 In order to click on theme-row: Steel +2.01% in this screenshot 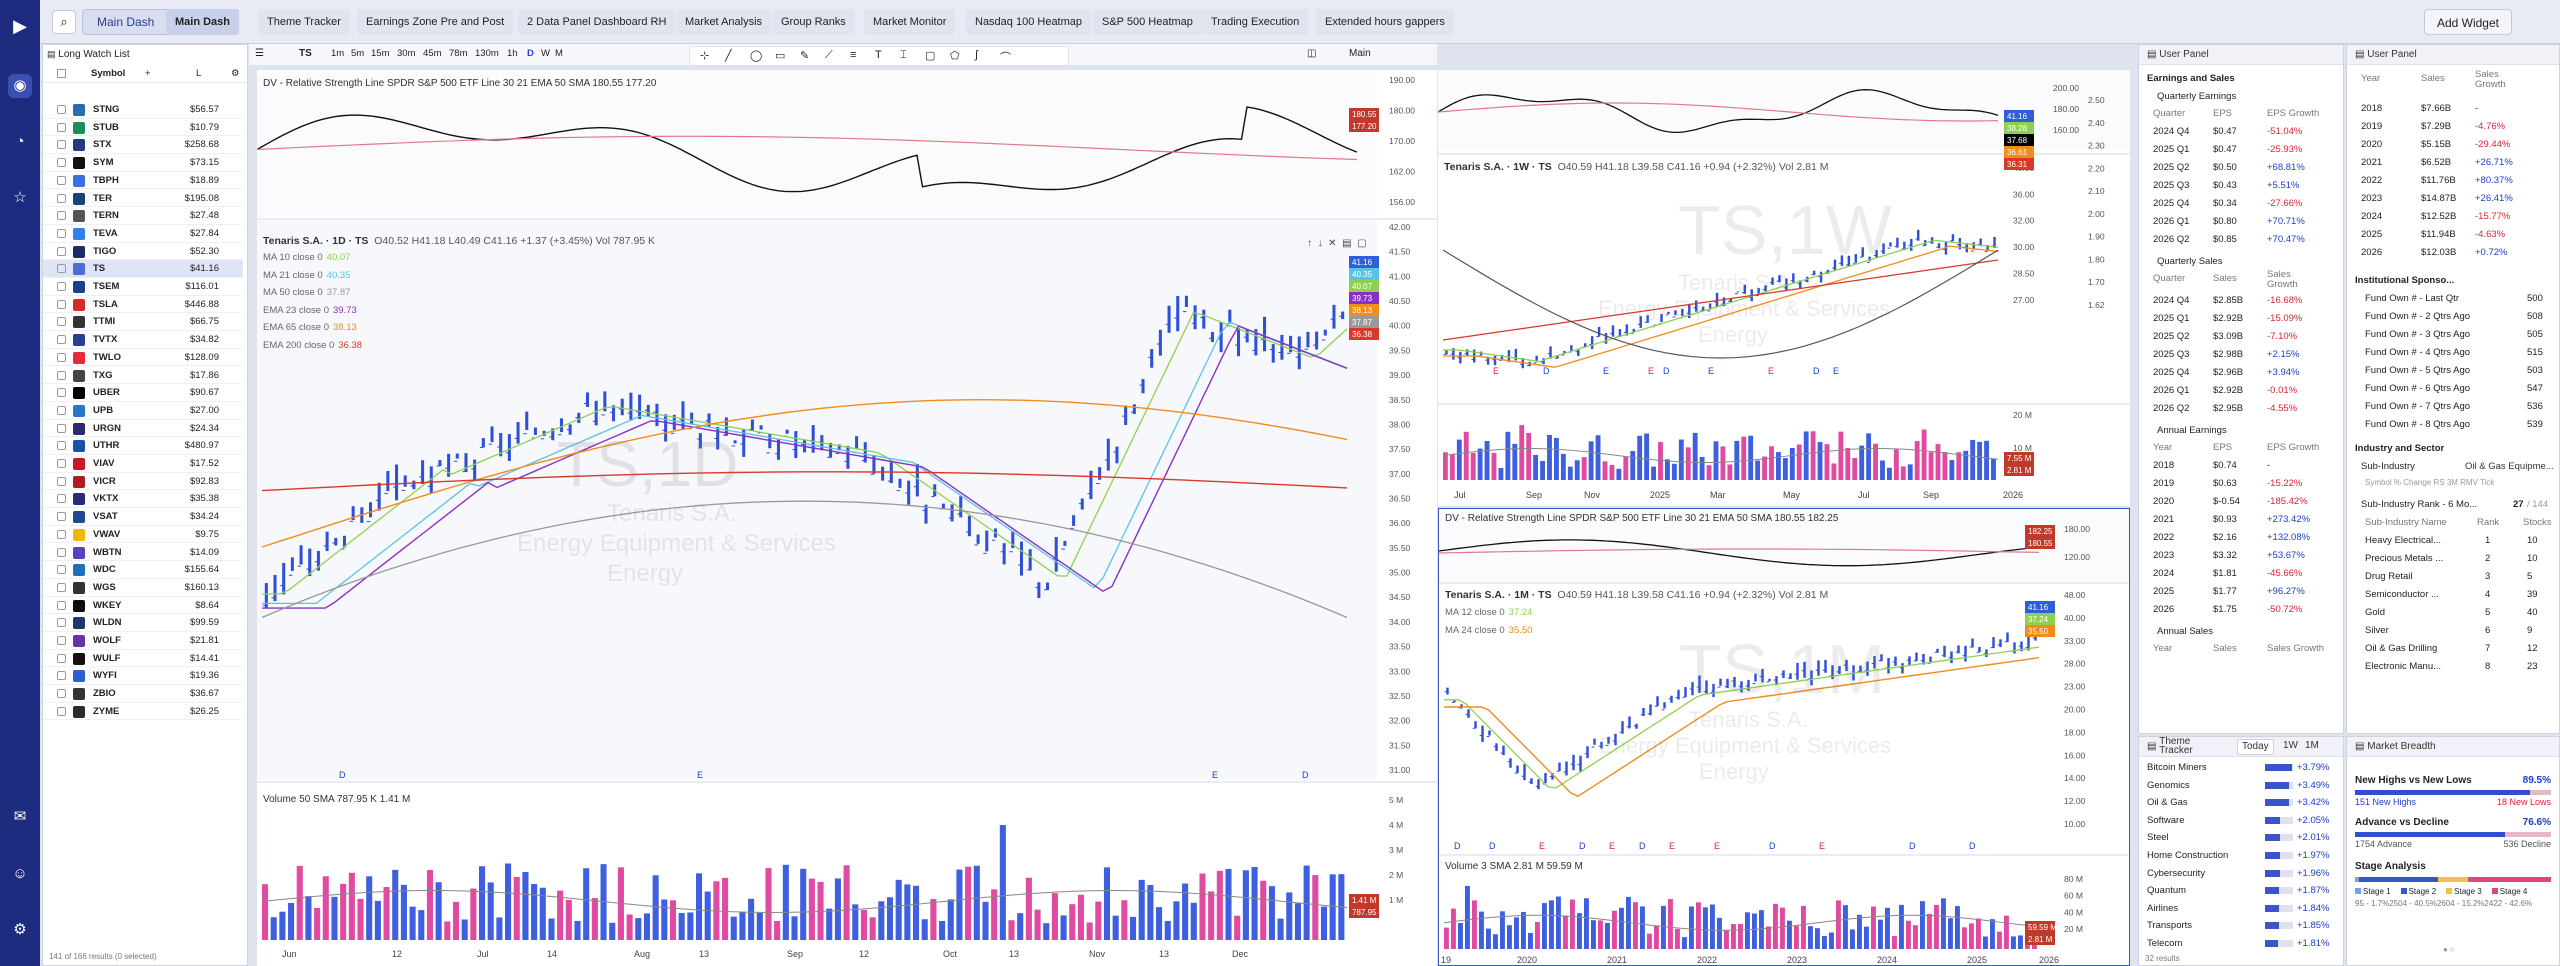, I will do `click(2254, 838)`.